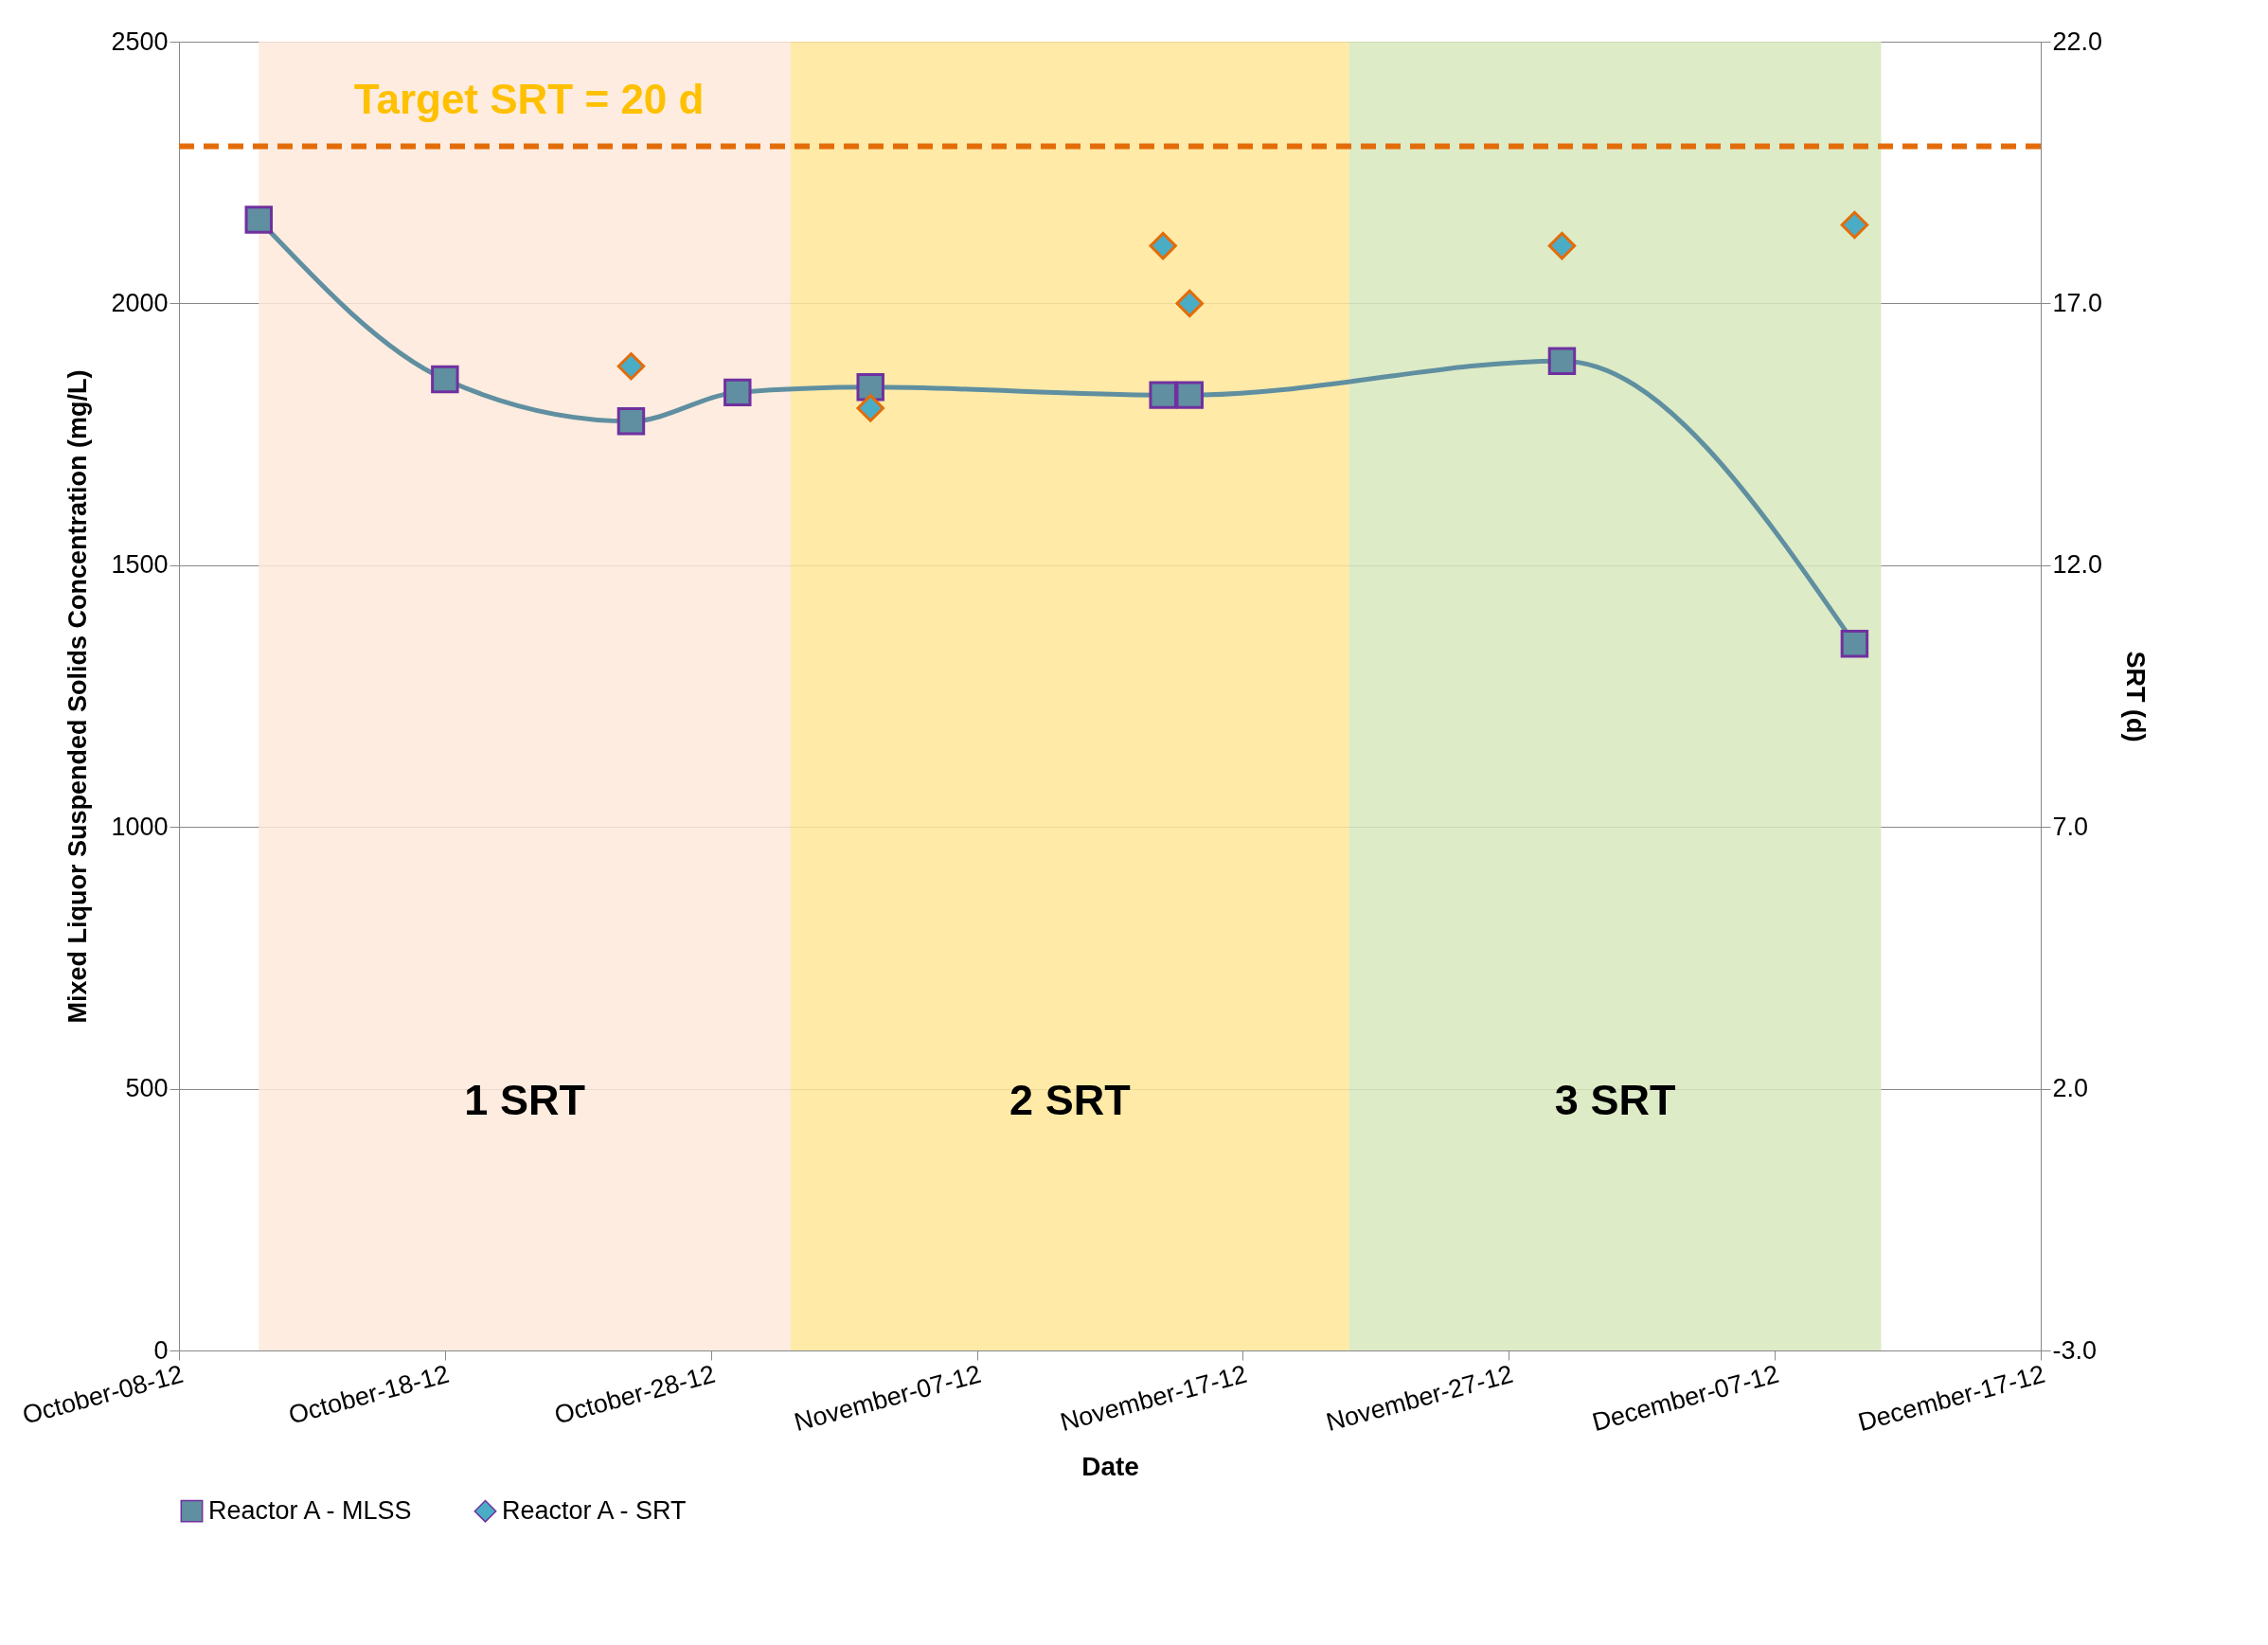 This screenshot has height=1645, width=2268. Describe the element at coordinates (140, 41) in the screenshot. I see `y-tick-label: 2500` at that location.